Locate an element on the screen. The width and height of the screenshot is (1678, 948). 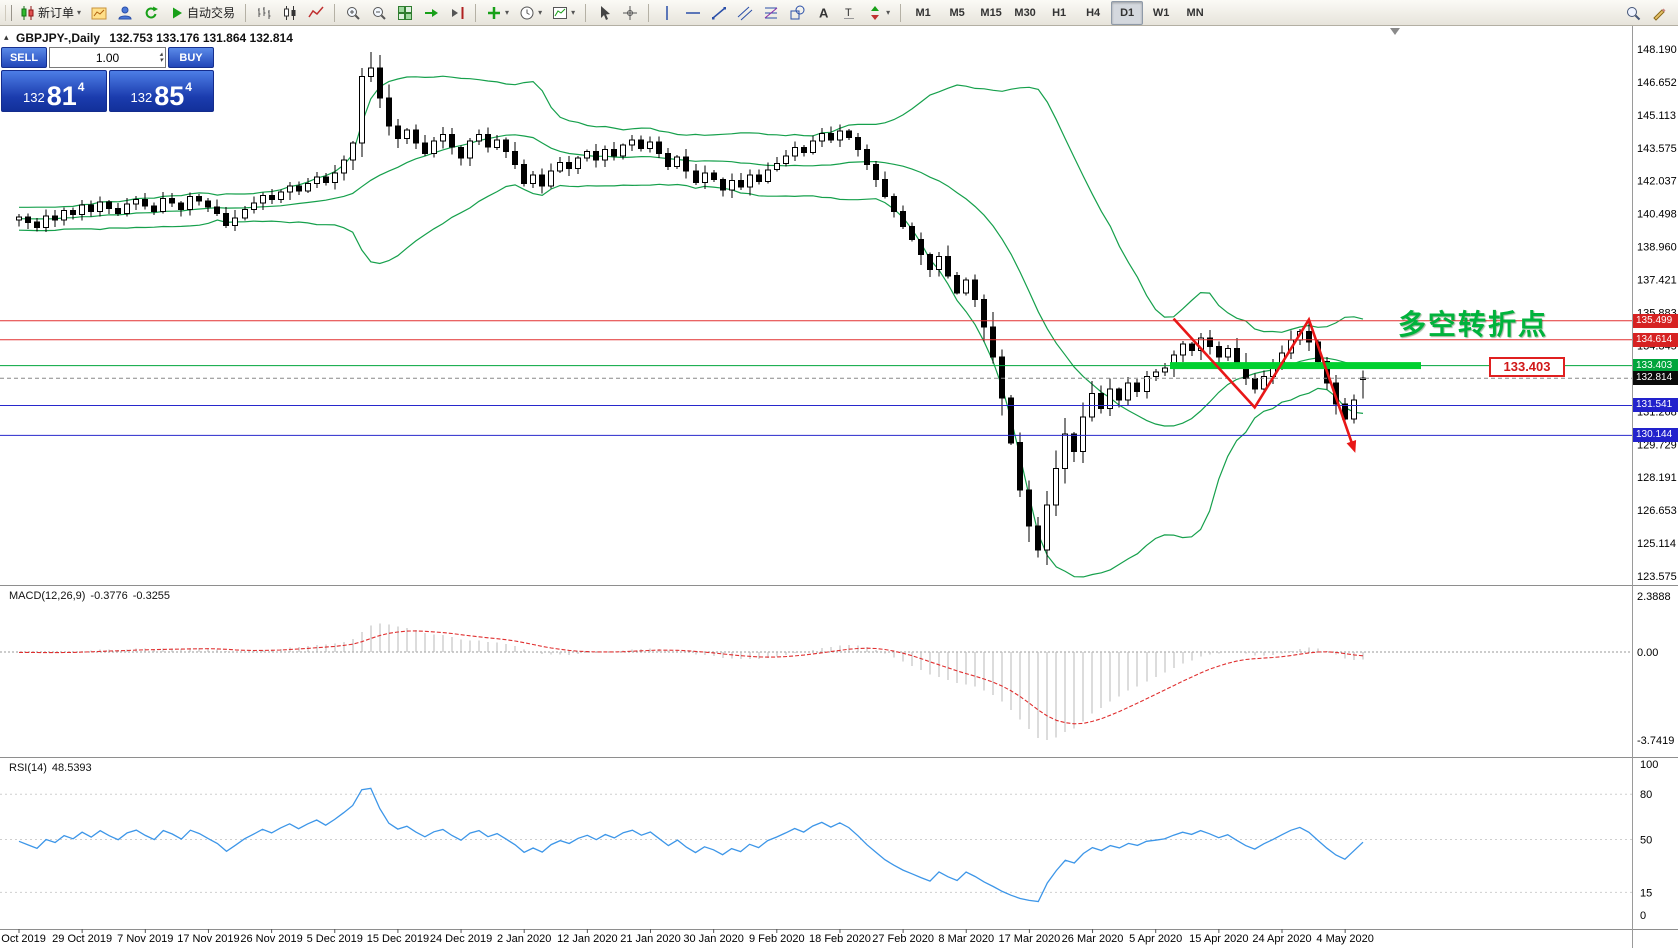
line-chart-icon is located at coordinates (316, 13).